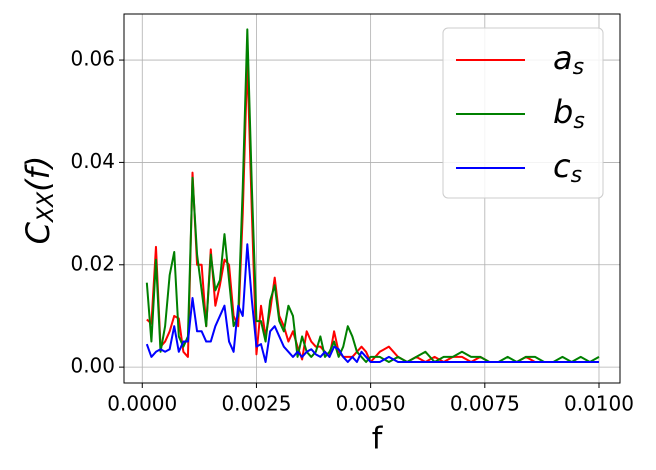  Describe the element at coordinates (92, 59) in the screenshot. I see `y-tick-label: 0.06` at that location.